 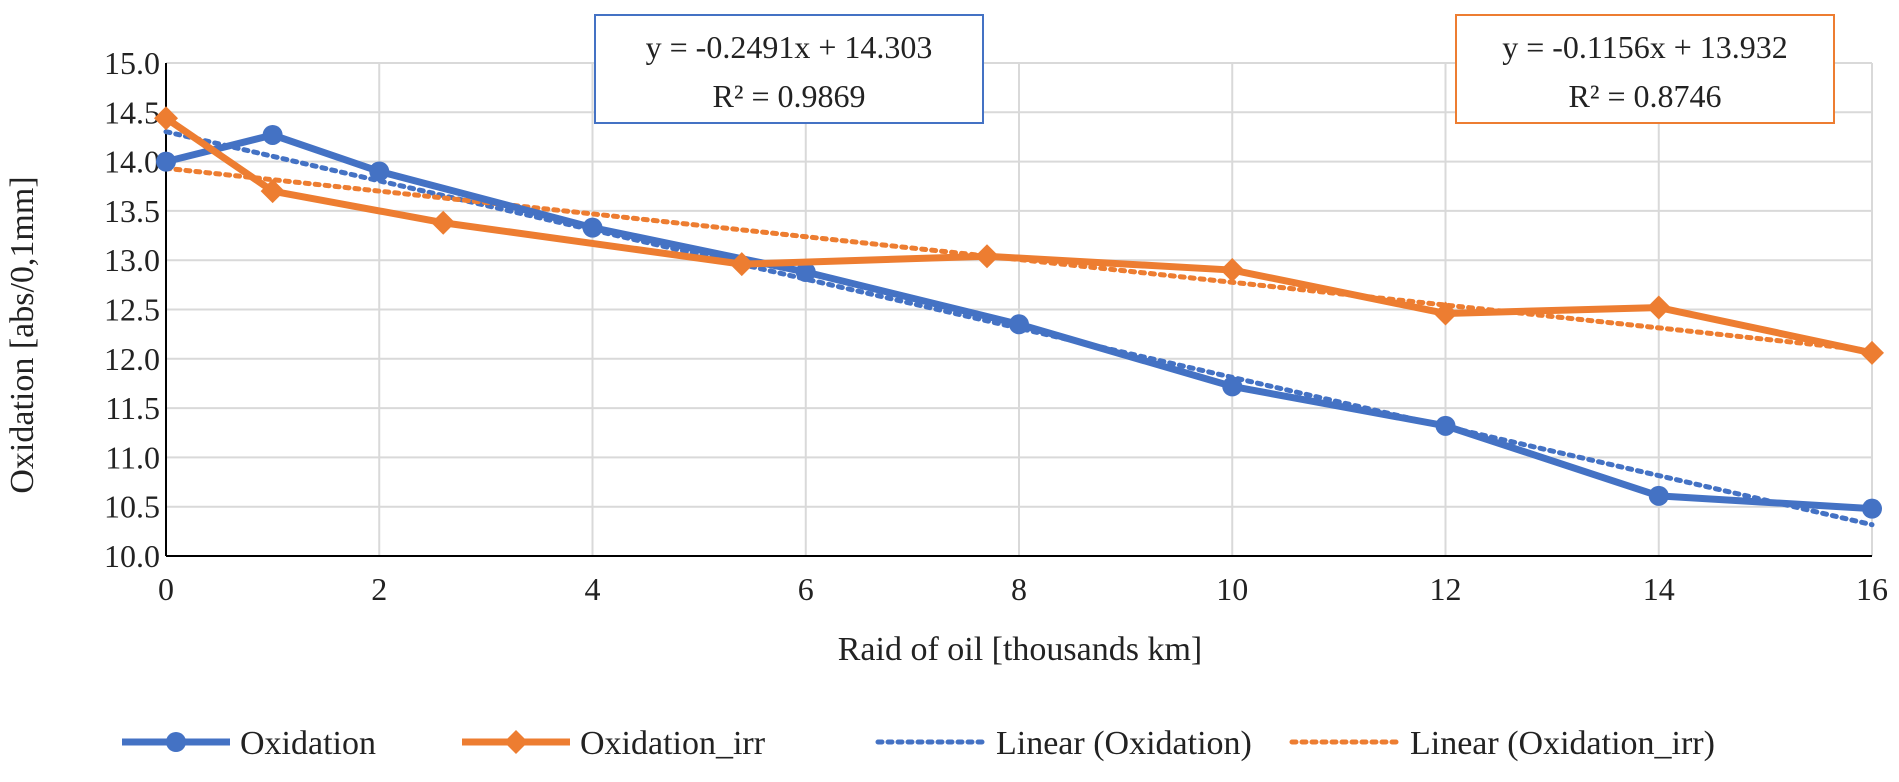 What do you see at coordinates (176, 742) in the screenshot?
I see `legend-marker-circle` at bounding box center [176, 742].